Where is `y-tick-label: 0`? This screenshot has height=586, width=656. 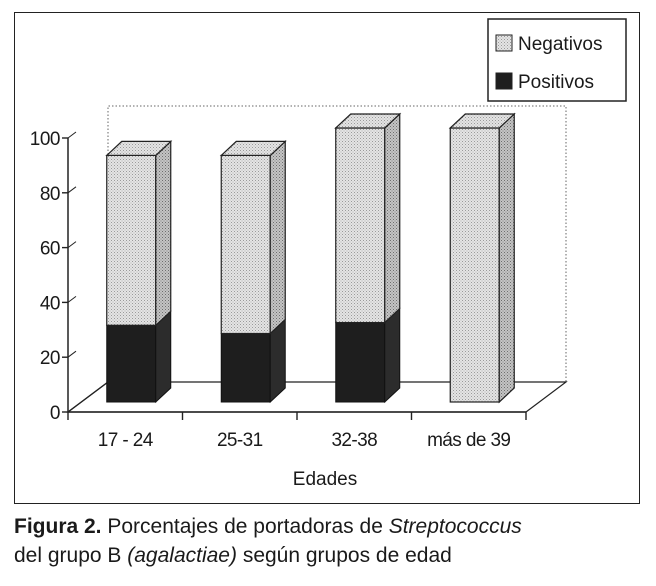
y-tick-label: 0 is located at coordinates (55, 413).